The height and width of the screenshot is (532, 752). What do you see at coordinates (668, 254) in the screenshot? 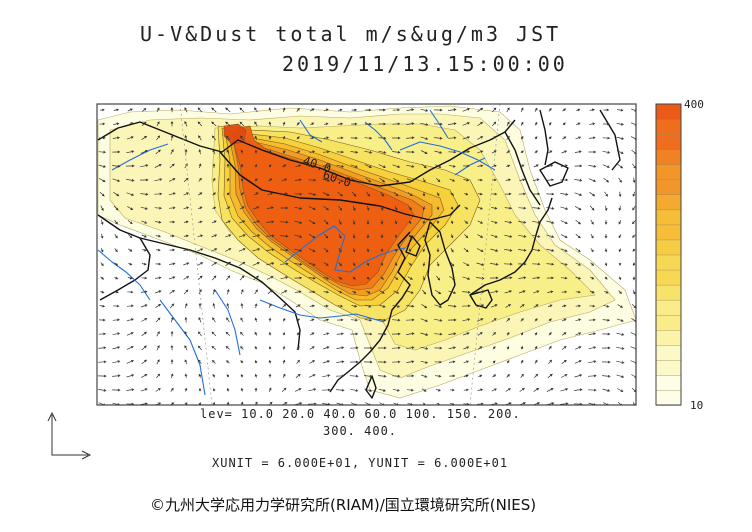
I see `colorbar-frame` at bounding box center [668, 254].